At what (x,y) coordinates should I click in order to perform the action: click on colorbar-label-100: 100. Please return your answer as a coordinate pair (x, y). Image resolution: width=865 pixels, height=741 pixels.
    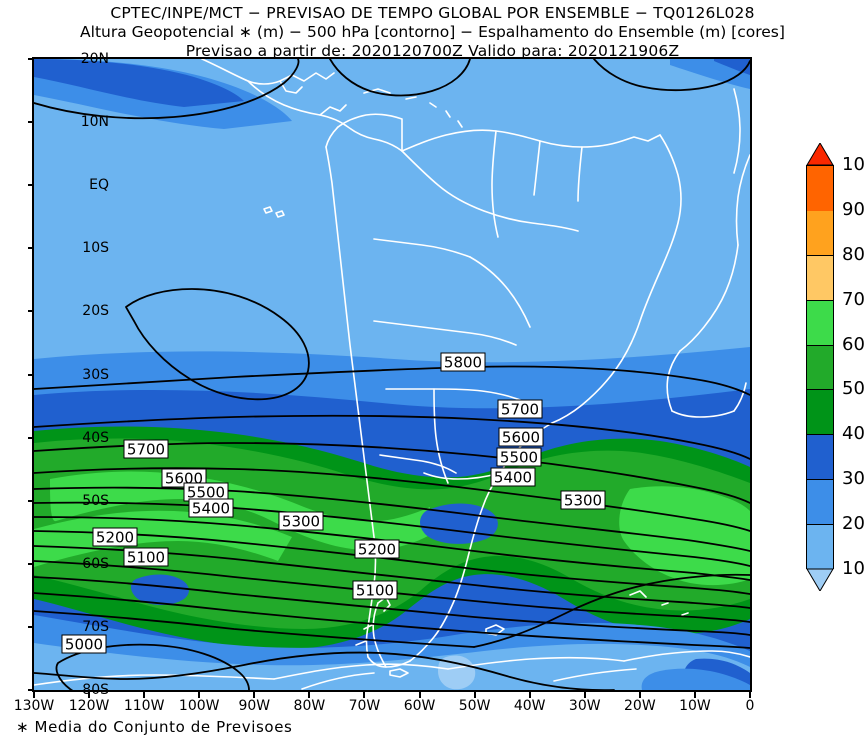
    Looking at the image, I should click on (853, 164).